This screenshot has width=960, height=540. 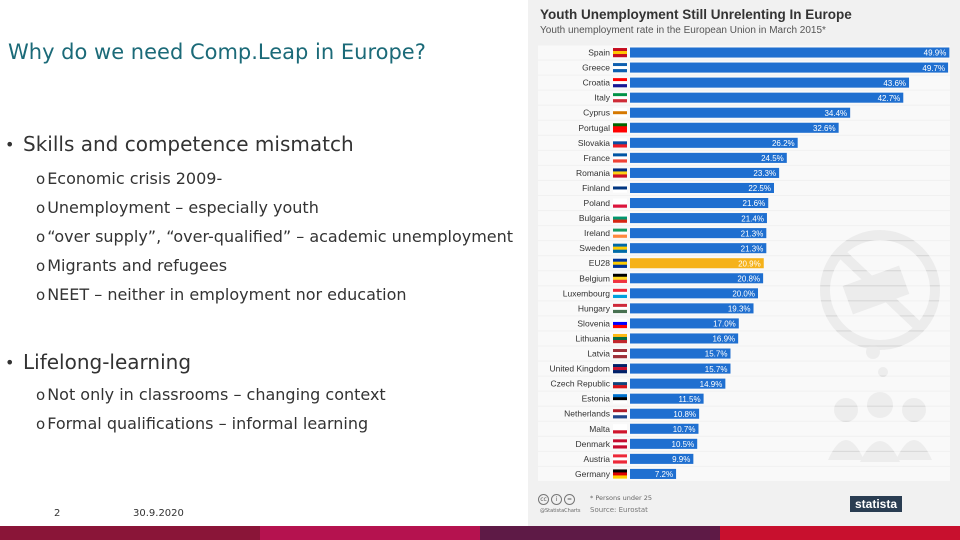 I want to click on category-label: Cyprus, so click(x=596, y=113).